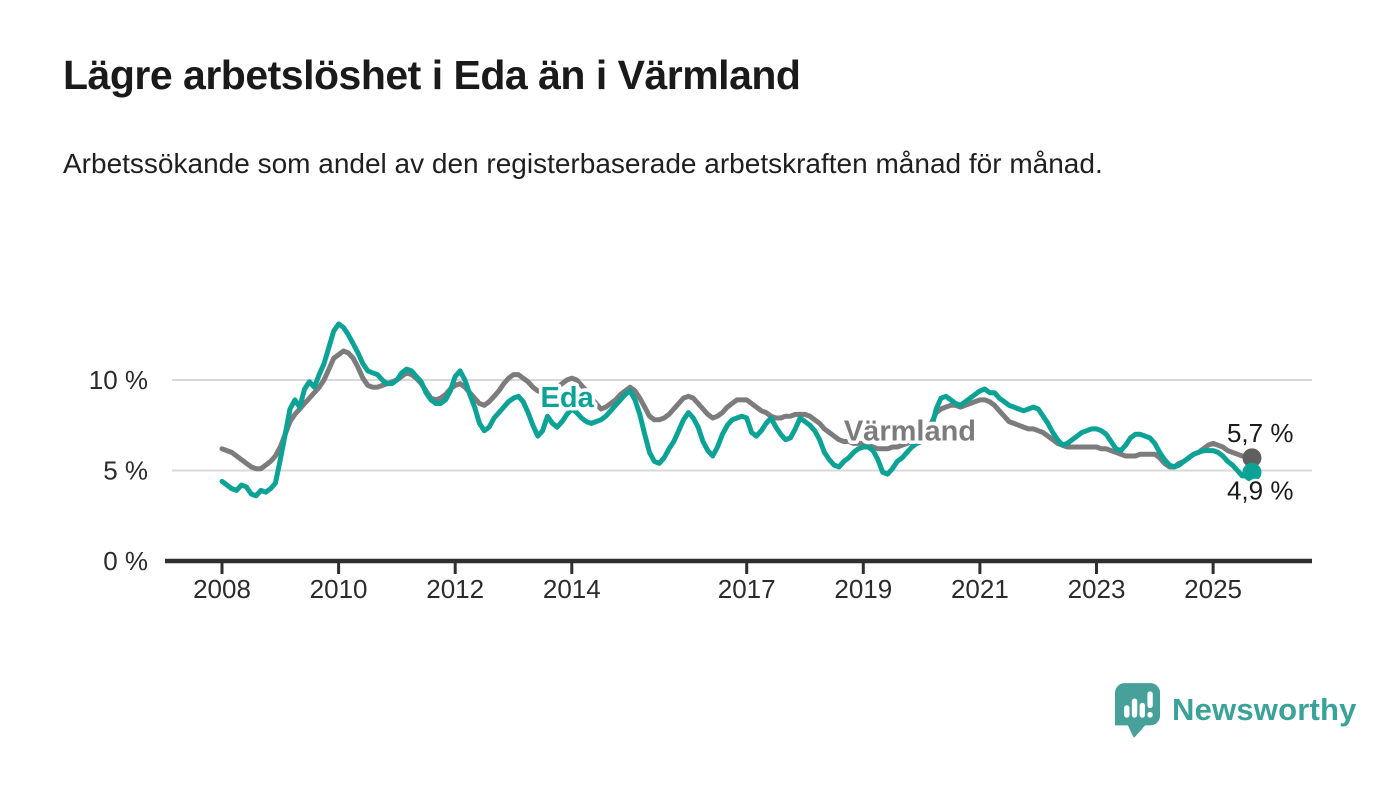  What do you see at coordinates (125, 471) in the screenshot?
I see `y-tick-label: 5 %` at bounding box center [125, 471].